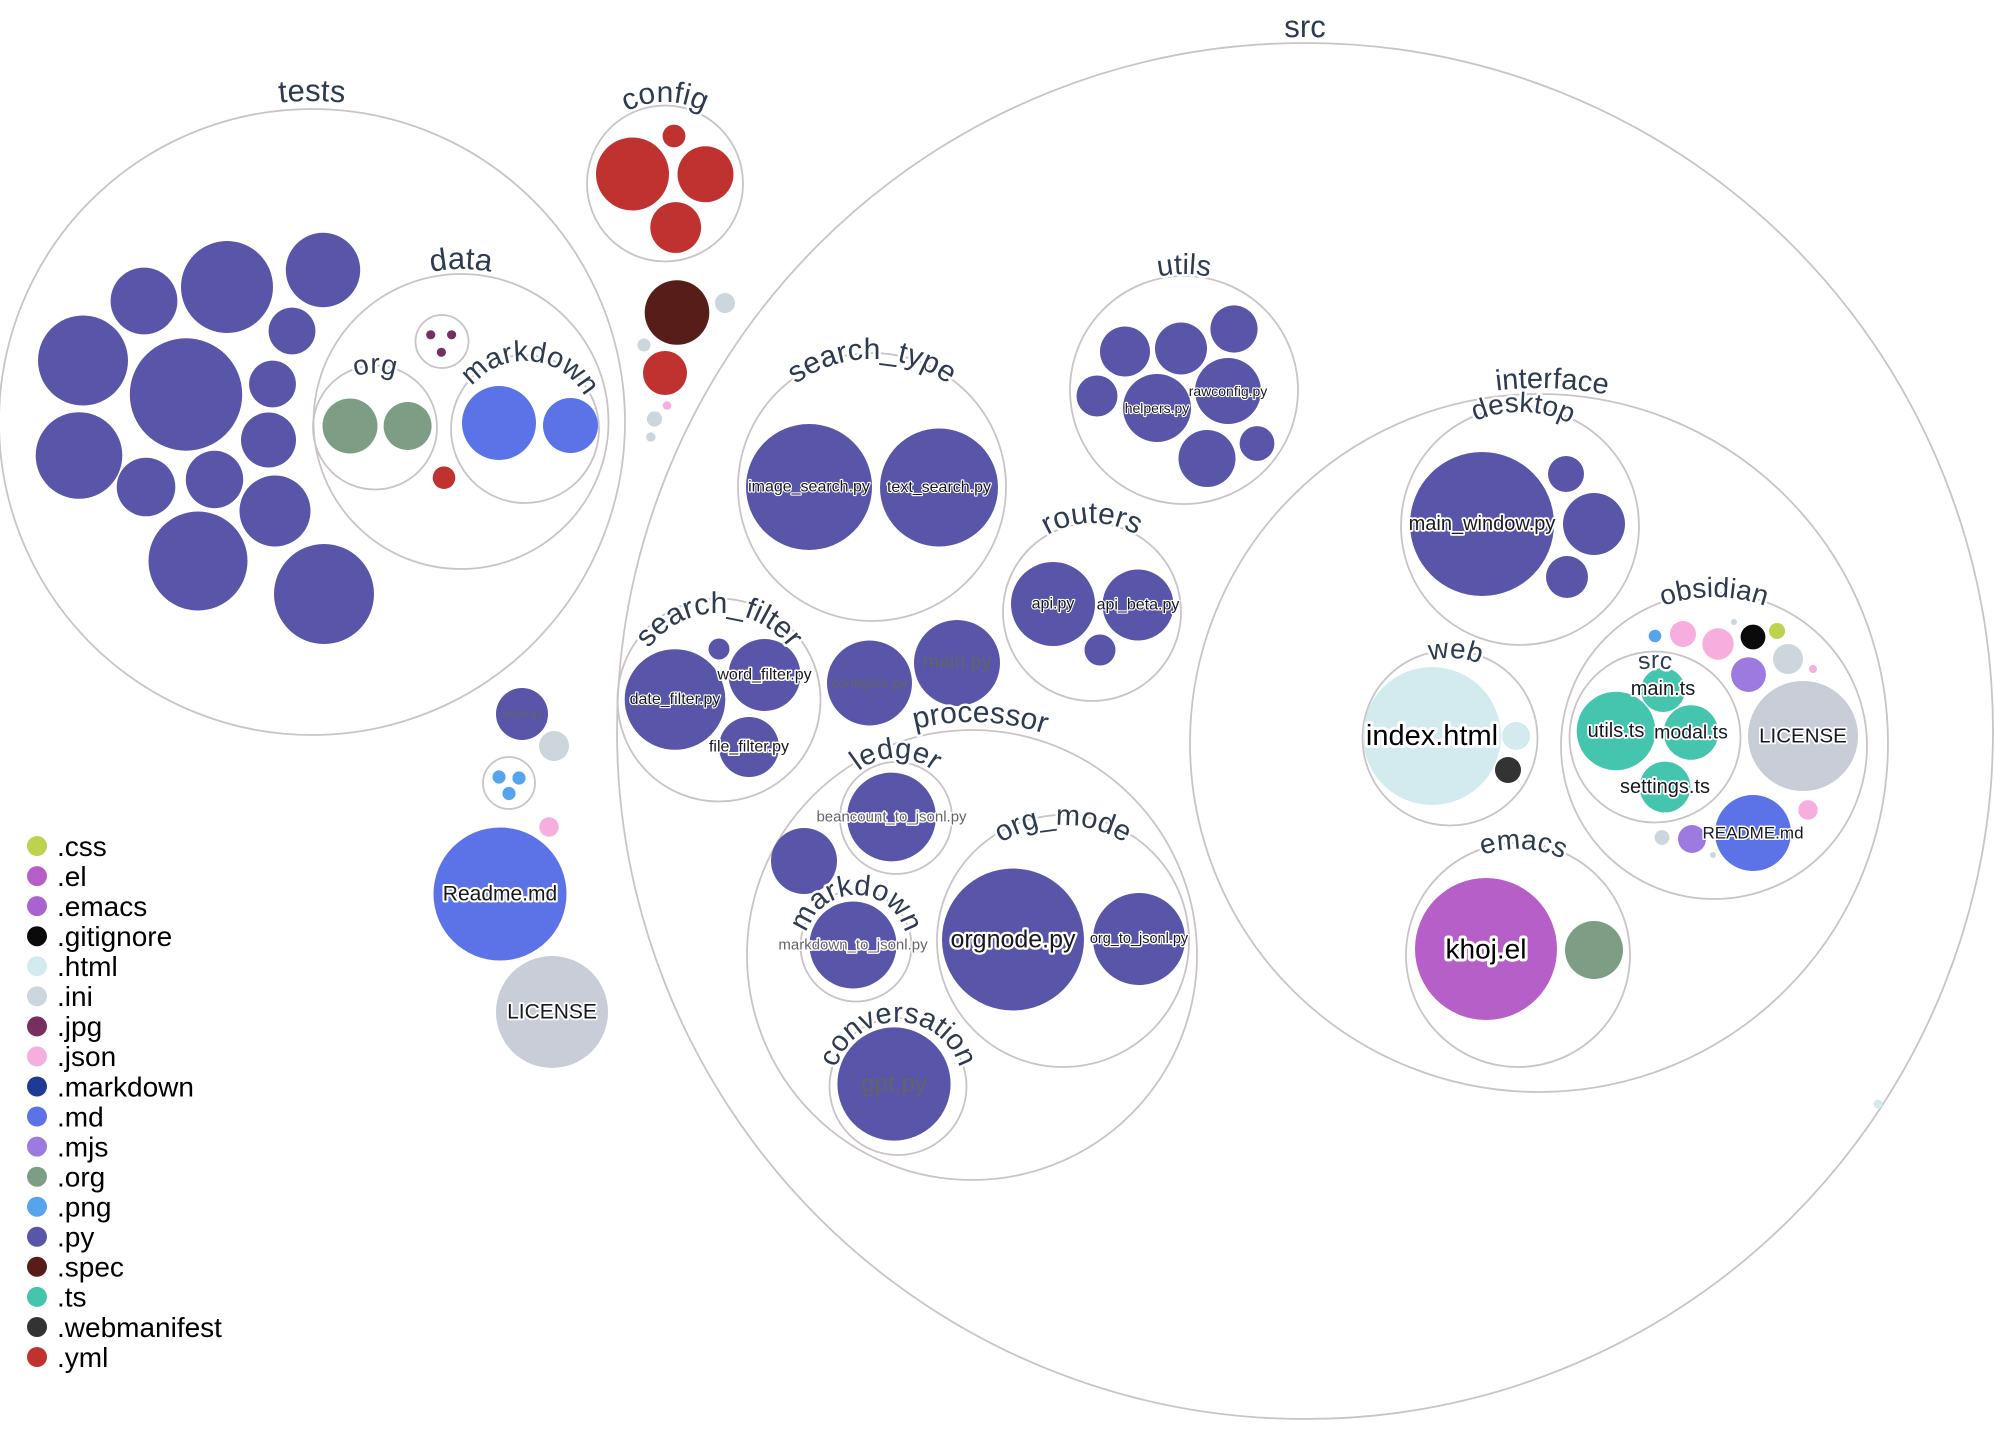 The width and height of the screenshot is (1995, 1451). I want to click on svg-text: utils.ts, so click(1616, 731).